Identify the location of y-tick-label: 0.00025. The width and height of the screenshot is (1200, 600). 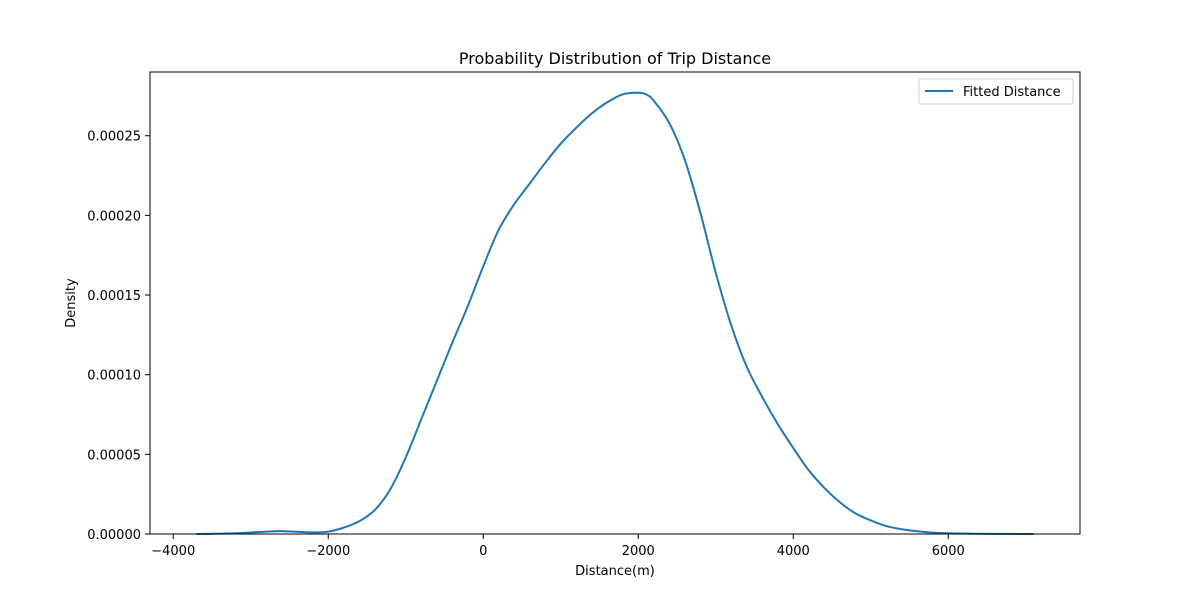
(114, 137).